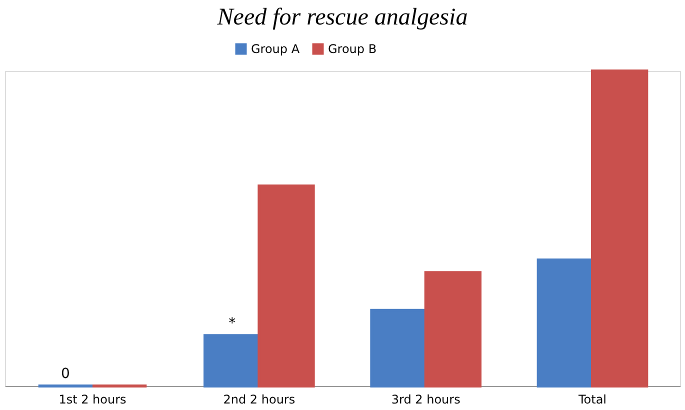 The height and width of the screenshot is (410, 685). What do you see at coordinates (275, 49) in the screenshot?
I see `legend-label: Group A` at bounding box center [275, 49].